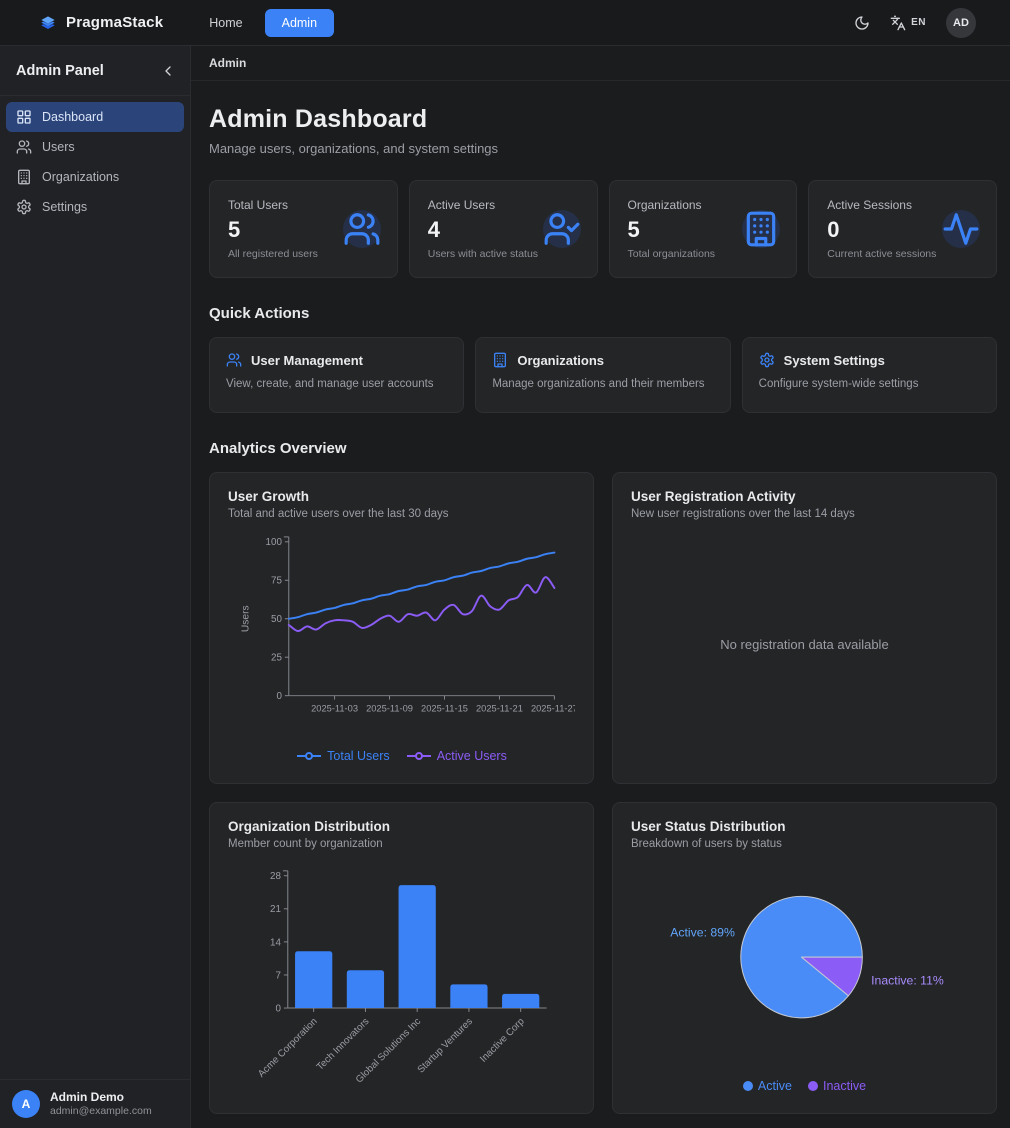 The height and width of the screenshot is (1128, 1010). Describe the element at coordinates (708, 826) in the screenshot. I see `chart-title: User Status Distribution` at that location.